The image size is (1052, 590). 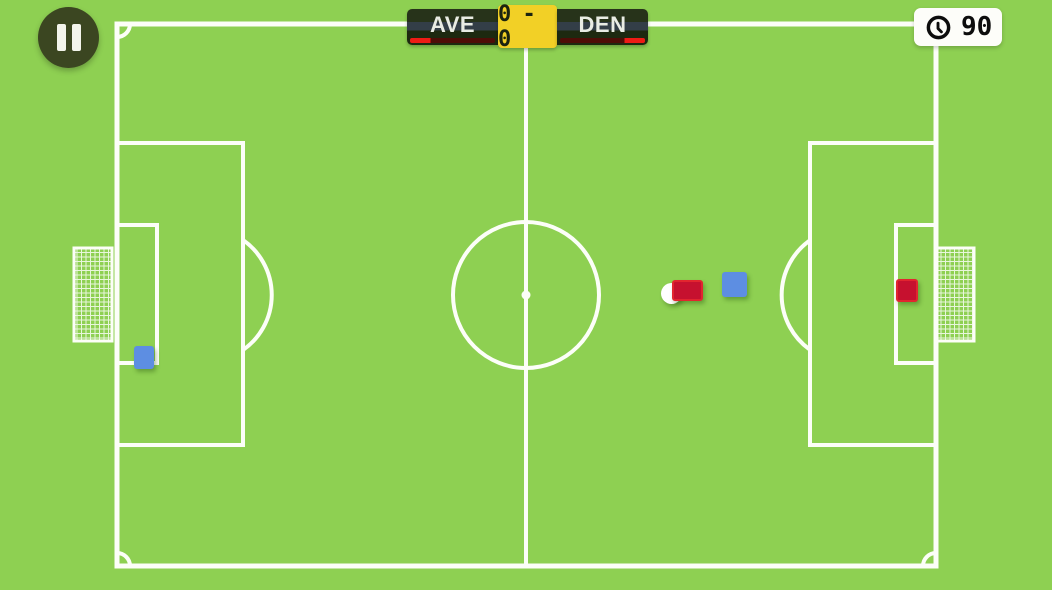 What do you see at coordinates (452, 40) in the screenshot?
I see `home-team-accent-strip` at bounding box center [452, 40].